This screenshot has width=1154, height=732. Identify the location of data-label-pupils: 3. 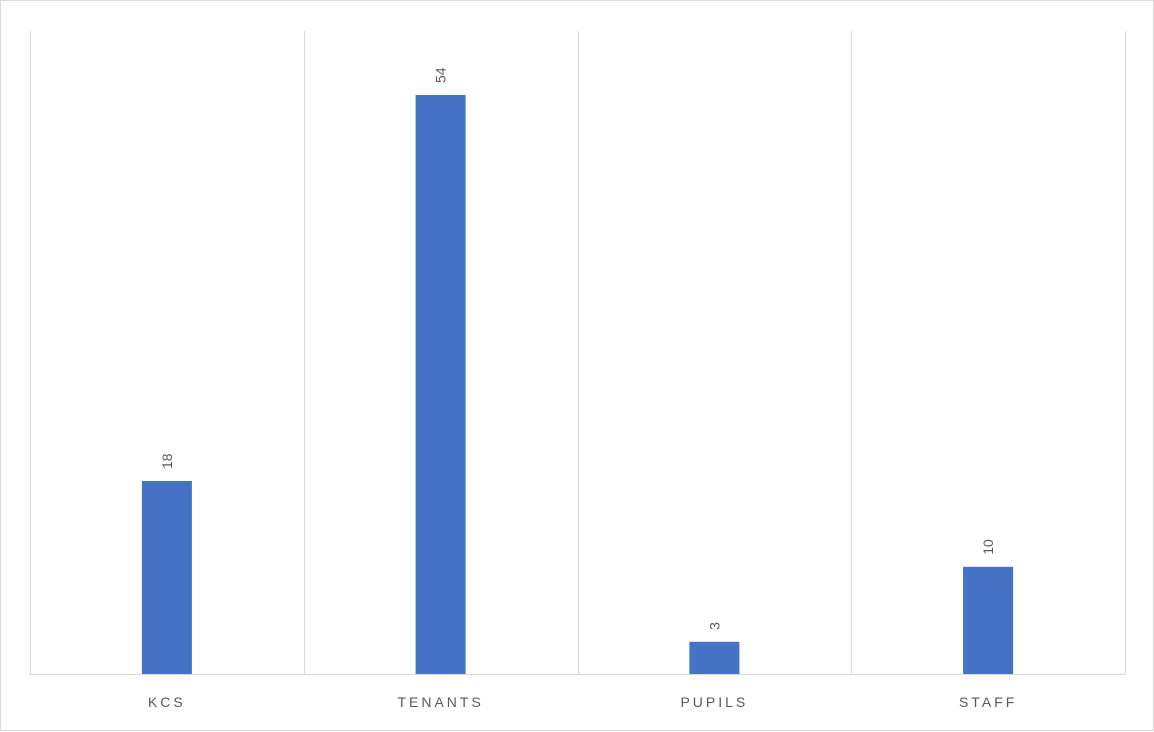
(714, 626).